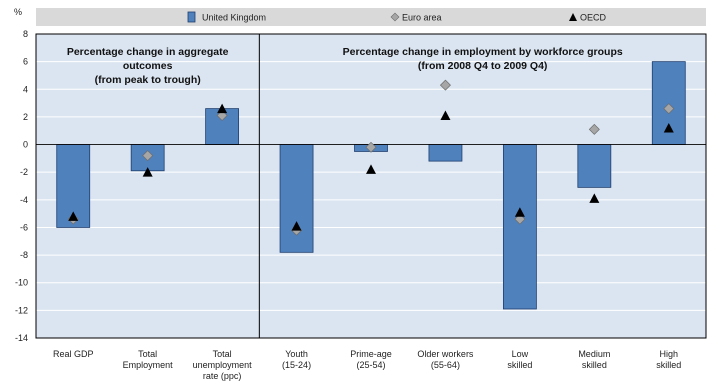 The image size is (716, 387). I want to click on panel-title-line: (from peak to trough), so click(148, 80).